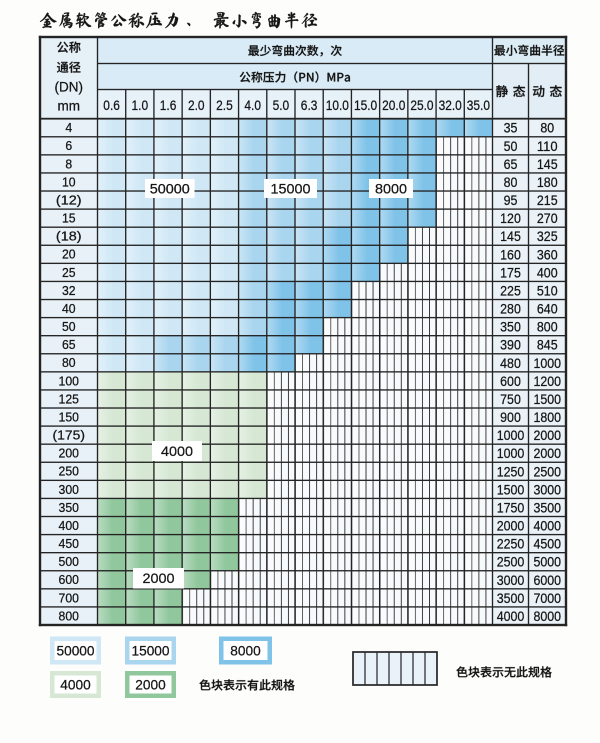  Describe the element at coordinates (511, 164) in the screenshot. I see `svg-text: 65` at that location.